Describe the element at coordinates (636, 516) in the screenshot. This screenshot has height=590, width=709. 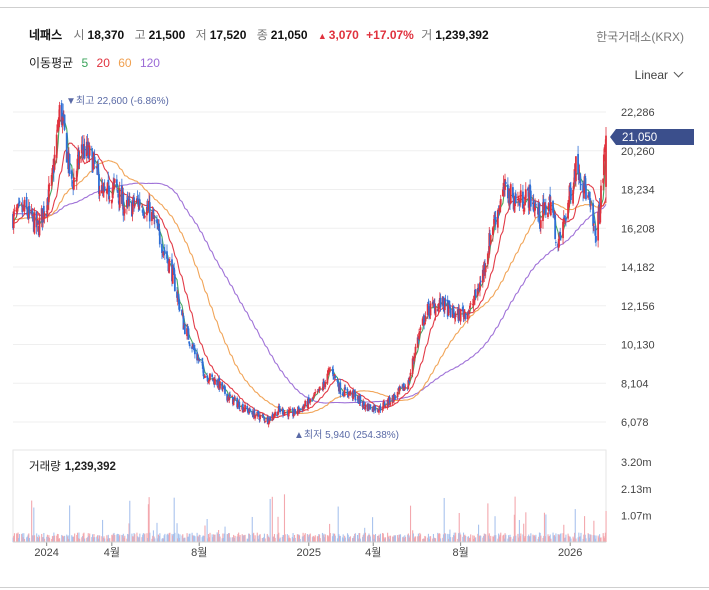
I see `volume-tick-label: 1.07m` at that location.